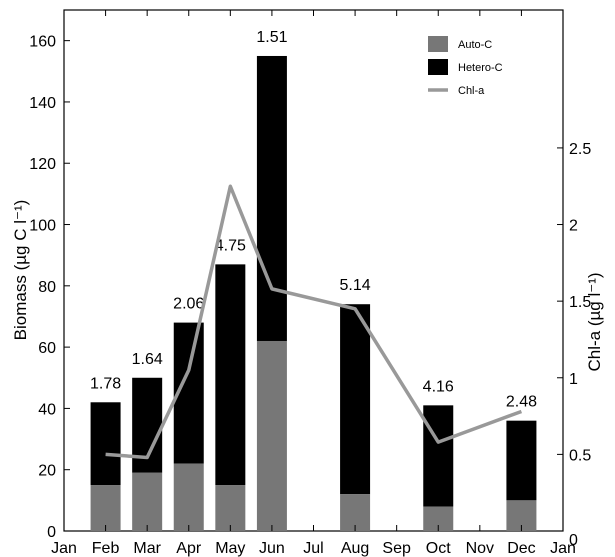 The image size is (615, 557). What do you see at coordinates (573, 226) in the screenshot?
I see `y2-tick-label: 2` at bounding box center [573, 226].